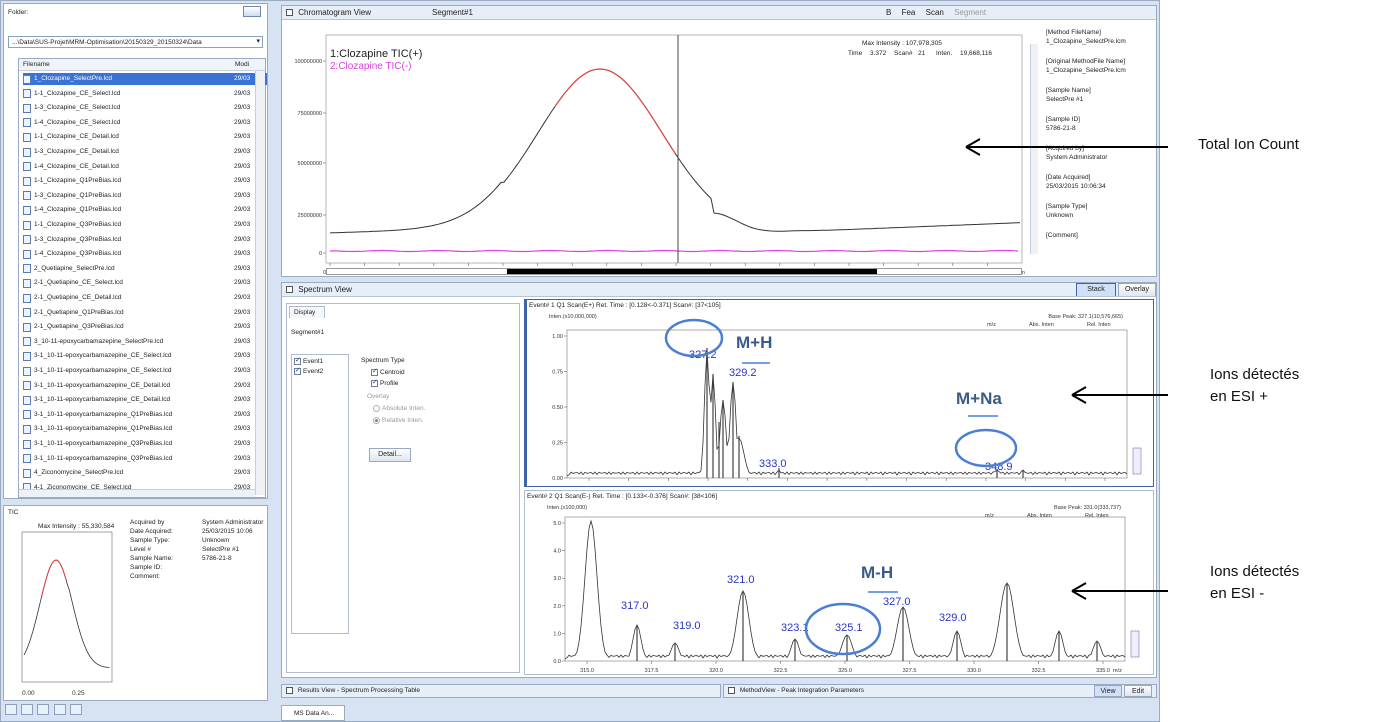  What do you see at coordinates (308, 361) in the screenshot?
I see `event1-item: Event1` at bounding box center [308, 361].